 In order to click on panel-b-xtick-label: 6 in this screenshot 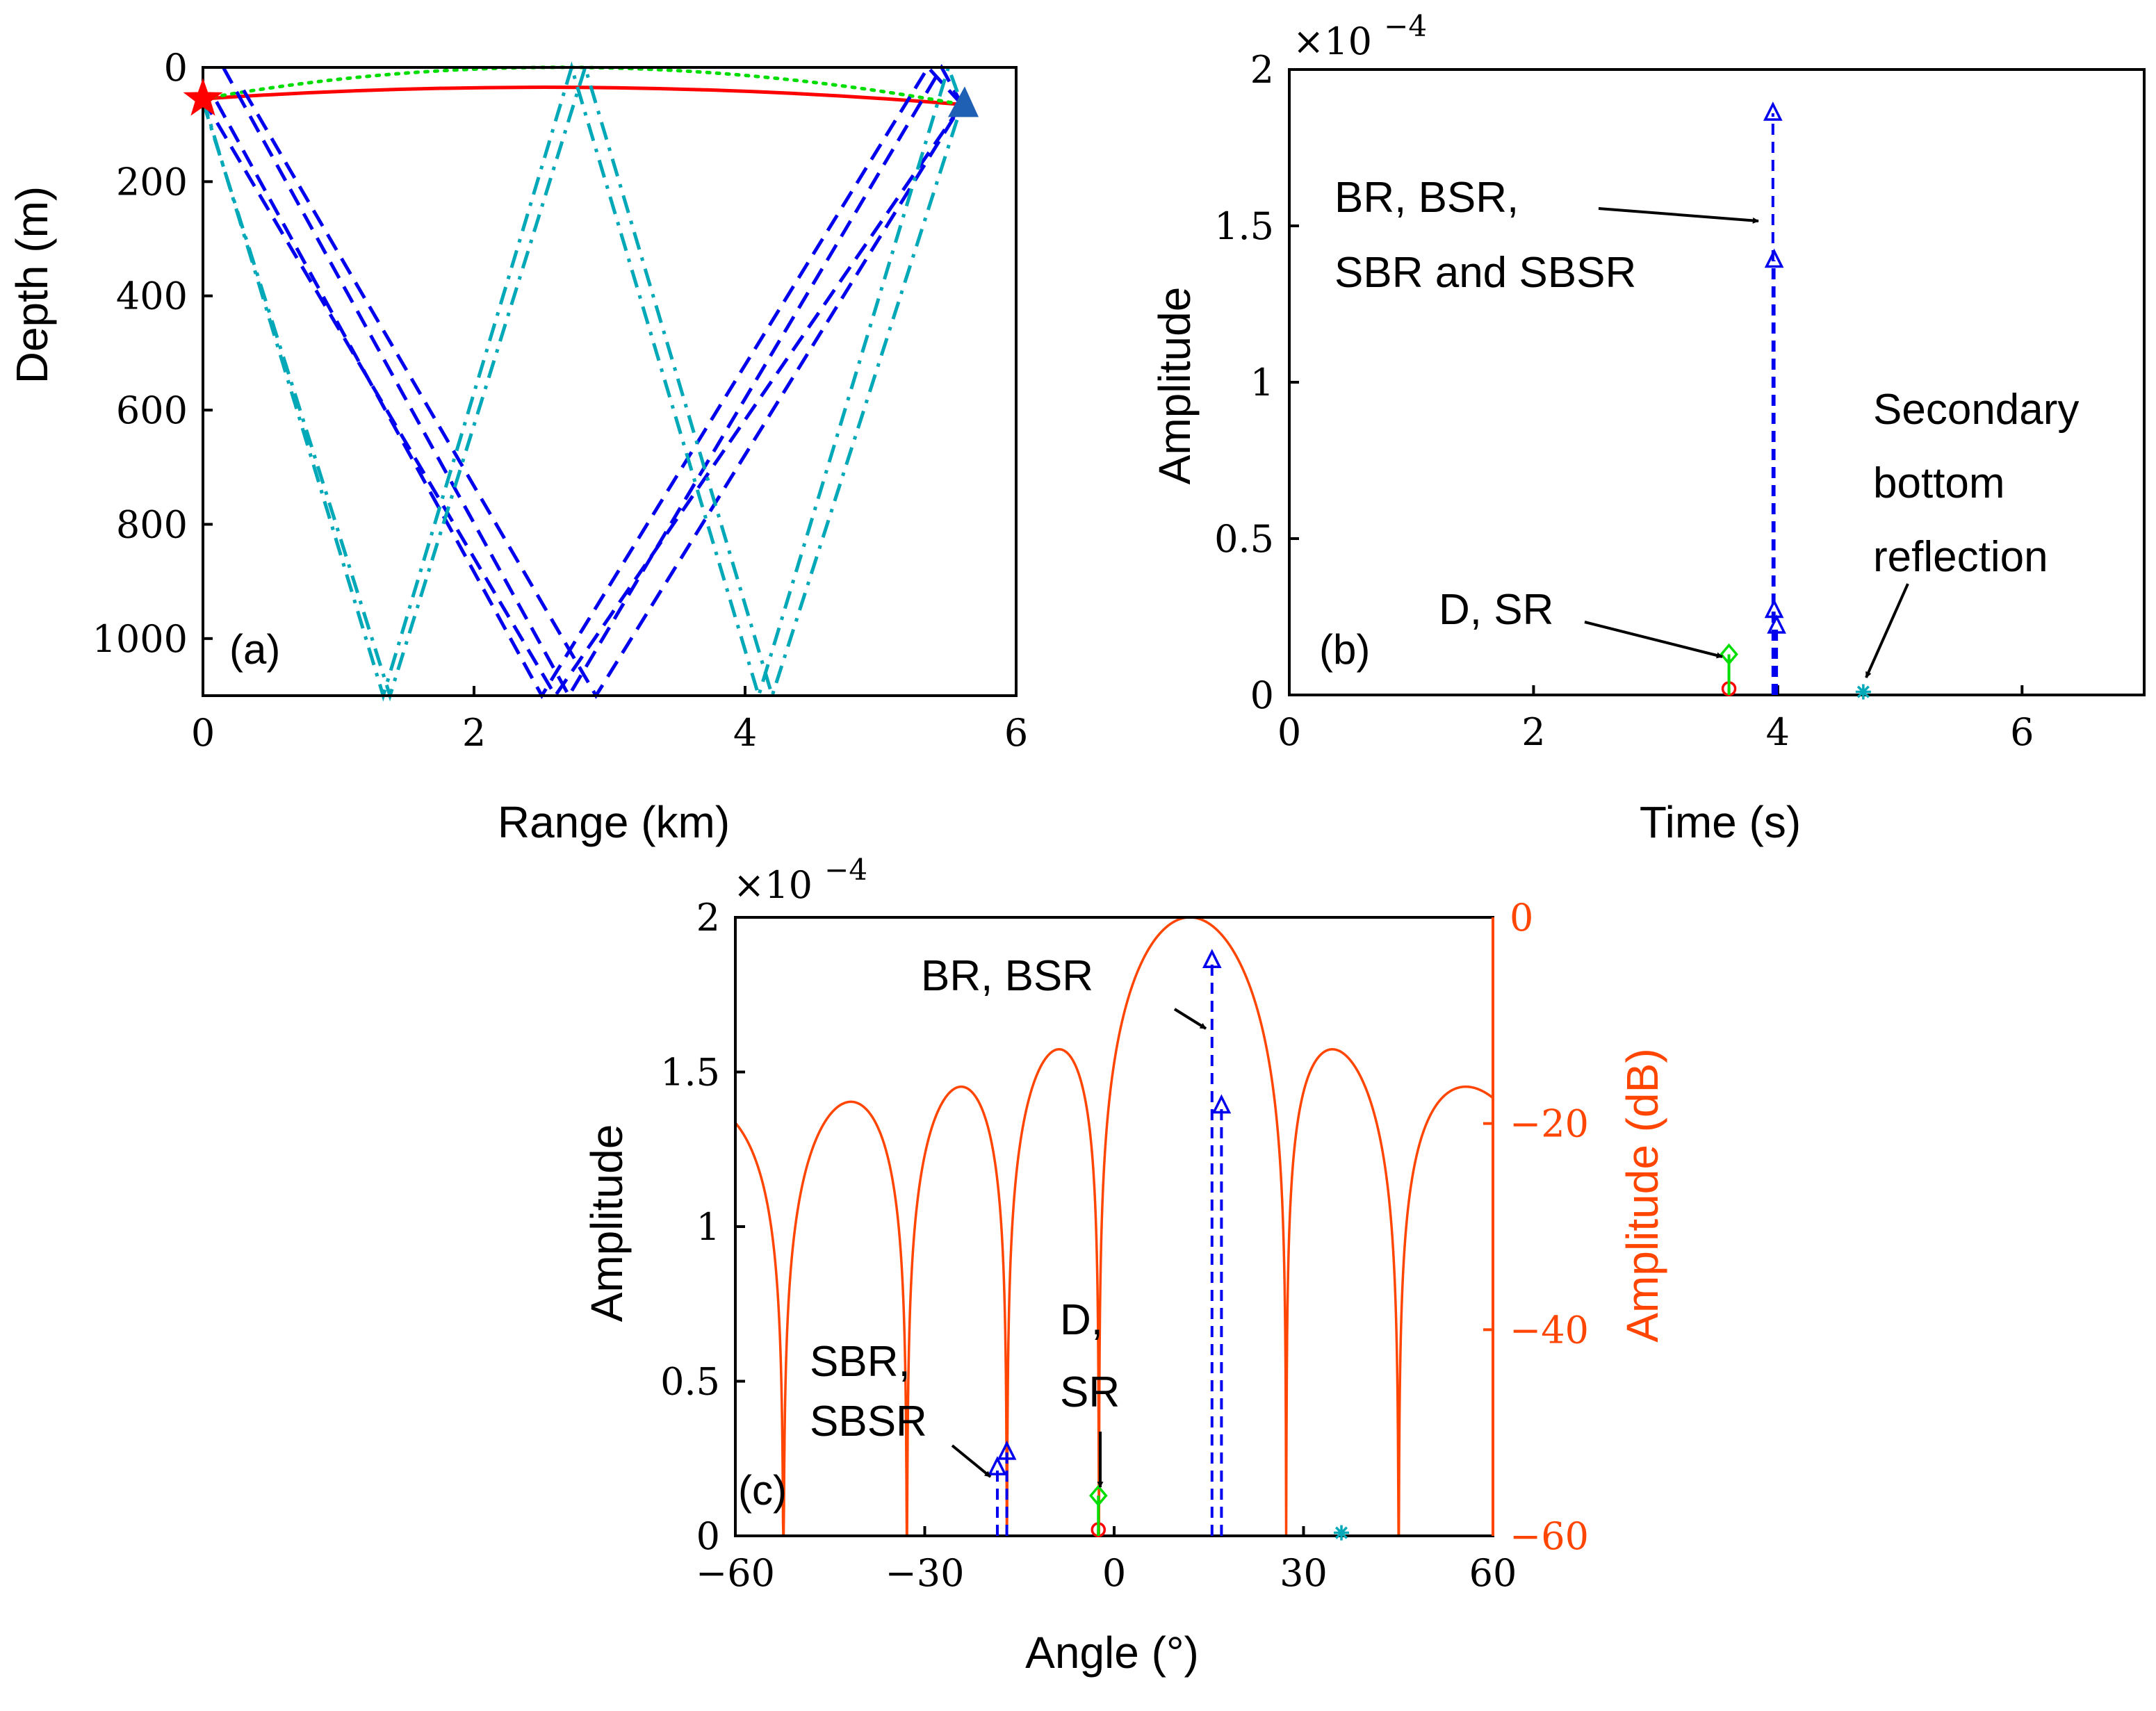, I will do `click(2022, 732)`.